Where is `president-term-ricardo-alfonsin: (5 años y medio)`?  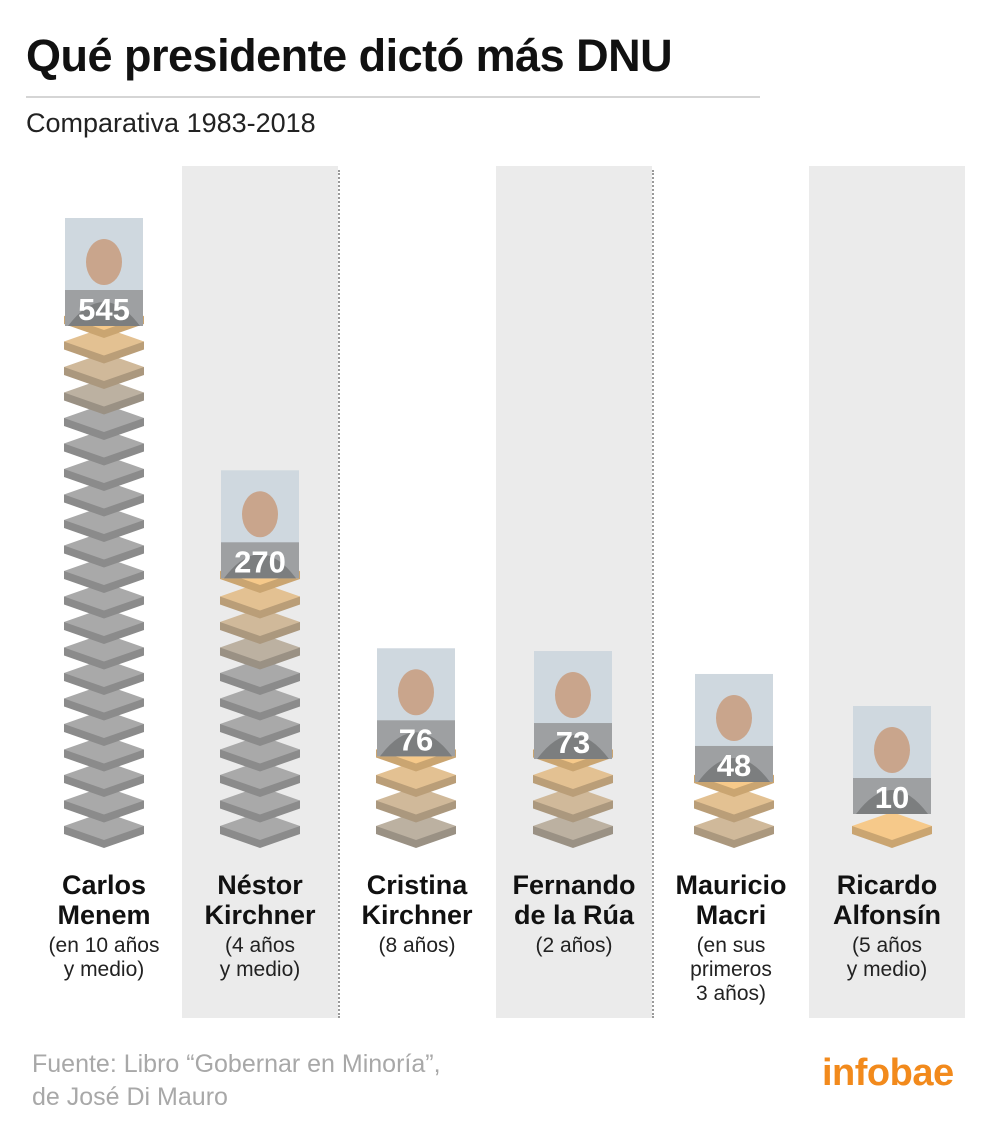
president-term-ricardo-alfonsin: (5 años y medio) is located at coordinates (887, 958).